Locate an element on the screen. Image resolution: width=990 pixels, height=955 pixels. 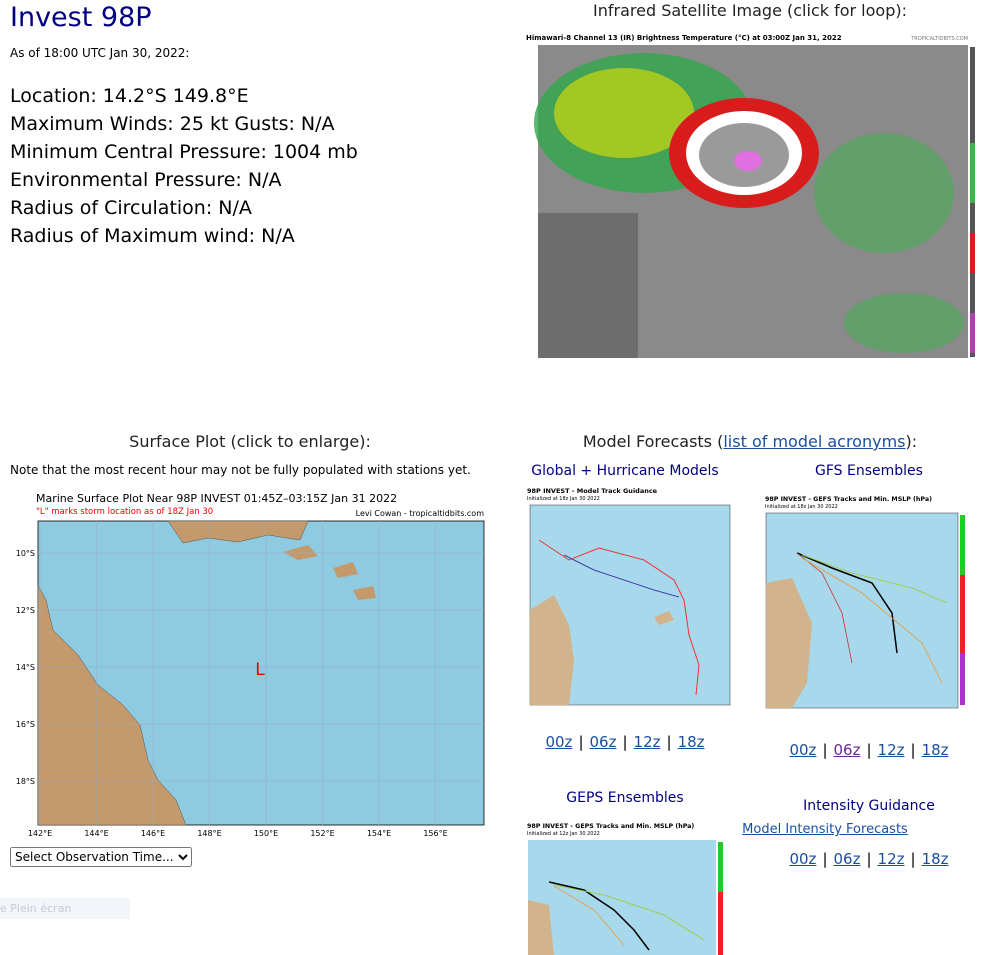
storm-marker: L is located at coordinates (260, 670).